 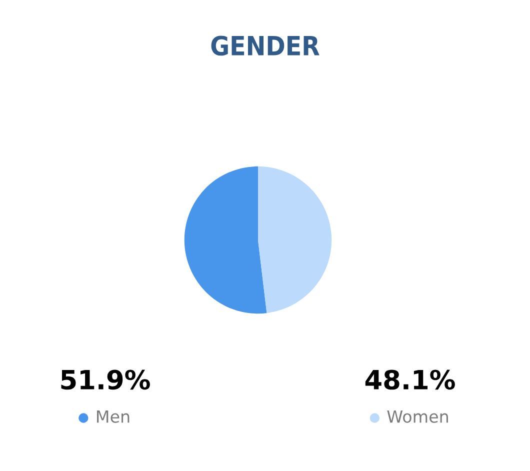 What do you see at coordinates (265, 46) in the screenshot?
I see `chart-title: GENDER` at bounding box center [265, 46].